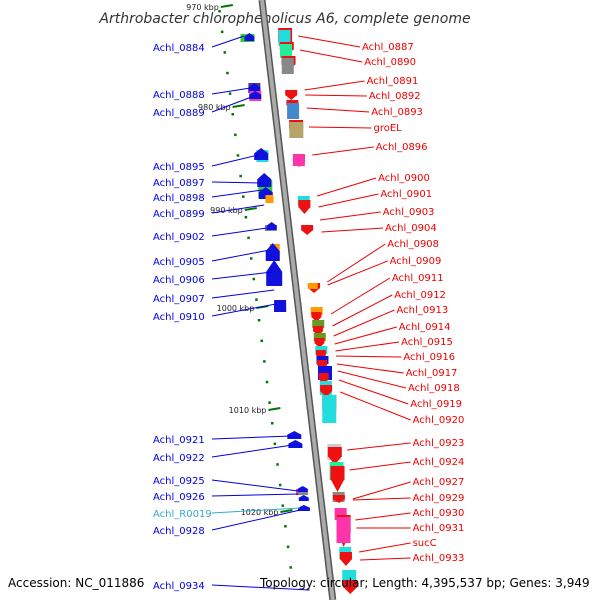 This screenshot has height=600, width=600. Describe the element at coordinates (179, 481) in the screenshot. I see `left-gene-label: Achl_0925` at that location.